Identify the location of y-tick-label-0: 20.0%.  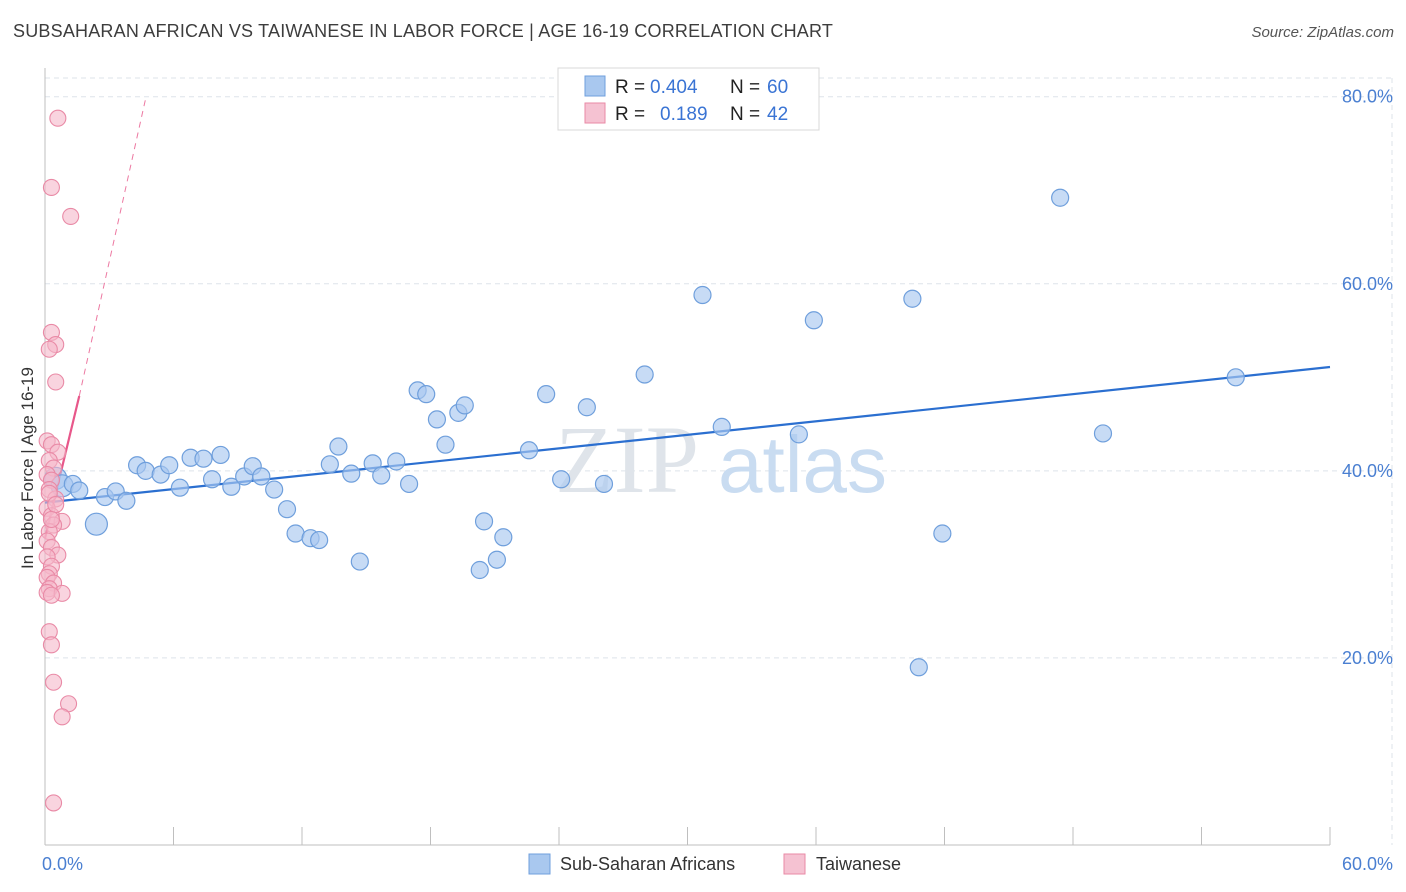
(1367, 658).